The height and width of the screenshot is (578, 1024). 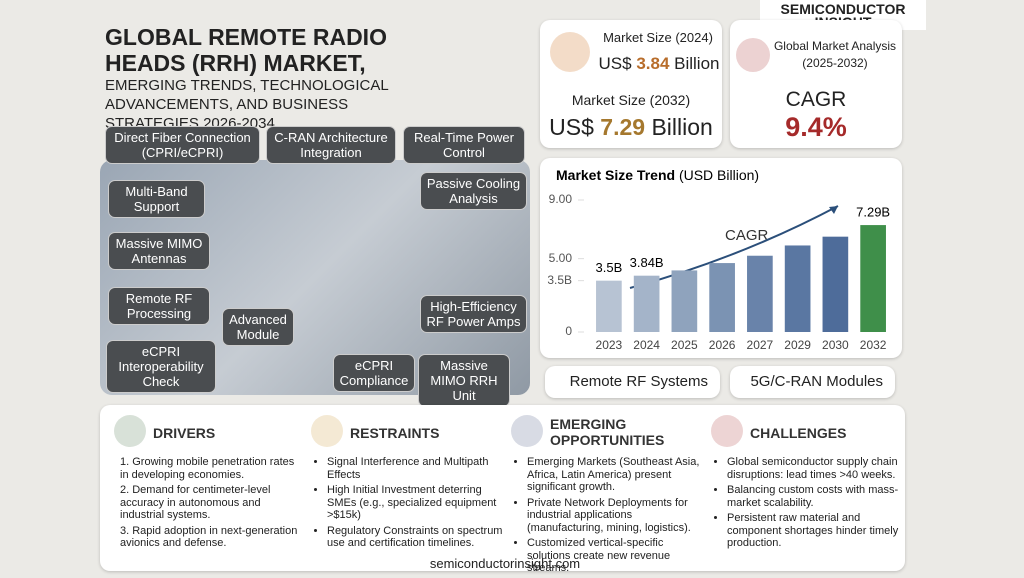 What do you see at coordinates (722, 345) in the screenshot?
I see `x-tick-label: 2026` at bounding box center [722, 345].